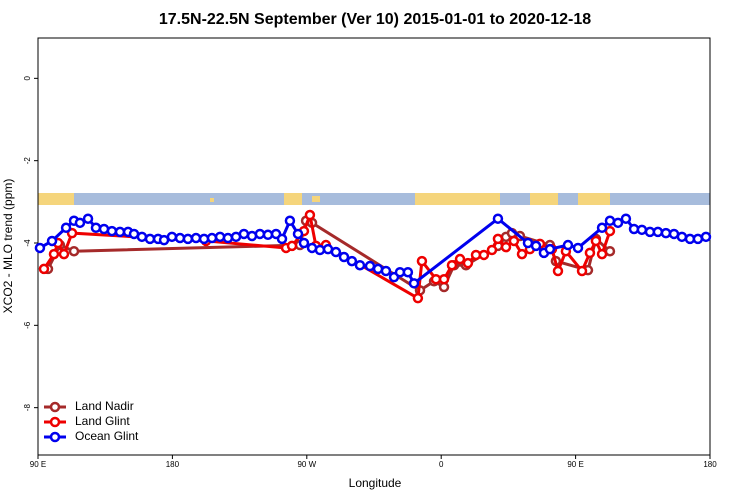  I want to click on legend-label: Land Nadir, so click(104, 406).